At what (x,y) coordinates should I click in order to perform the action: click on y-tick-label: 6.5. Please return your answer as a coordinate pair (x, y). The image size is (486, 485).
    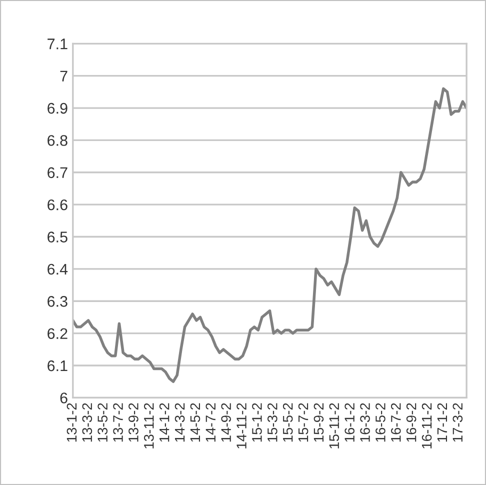
    Looking at the image, I should click on (58, 237).